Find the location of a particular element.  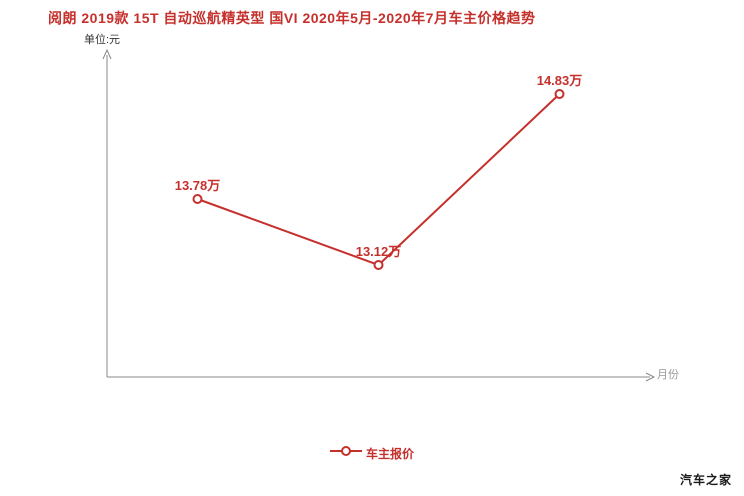

legend: 车主报价 is located at coordinates (372, 453).